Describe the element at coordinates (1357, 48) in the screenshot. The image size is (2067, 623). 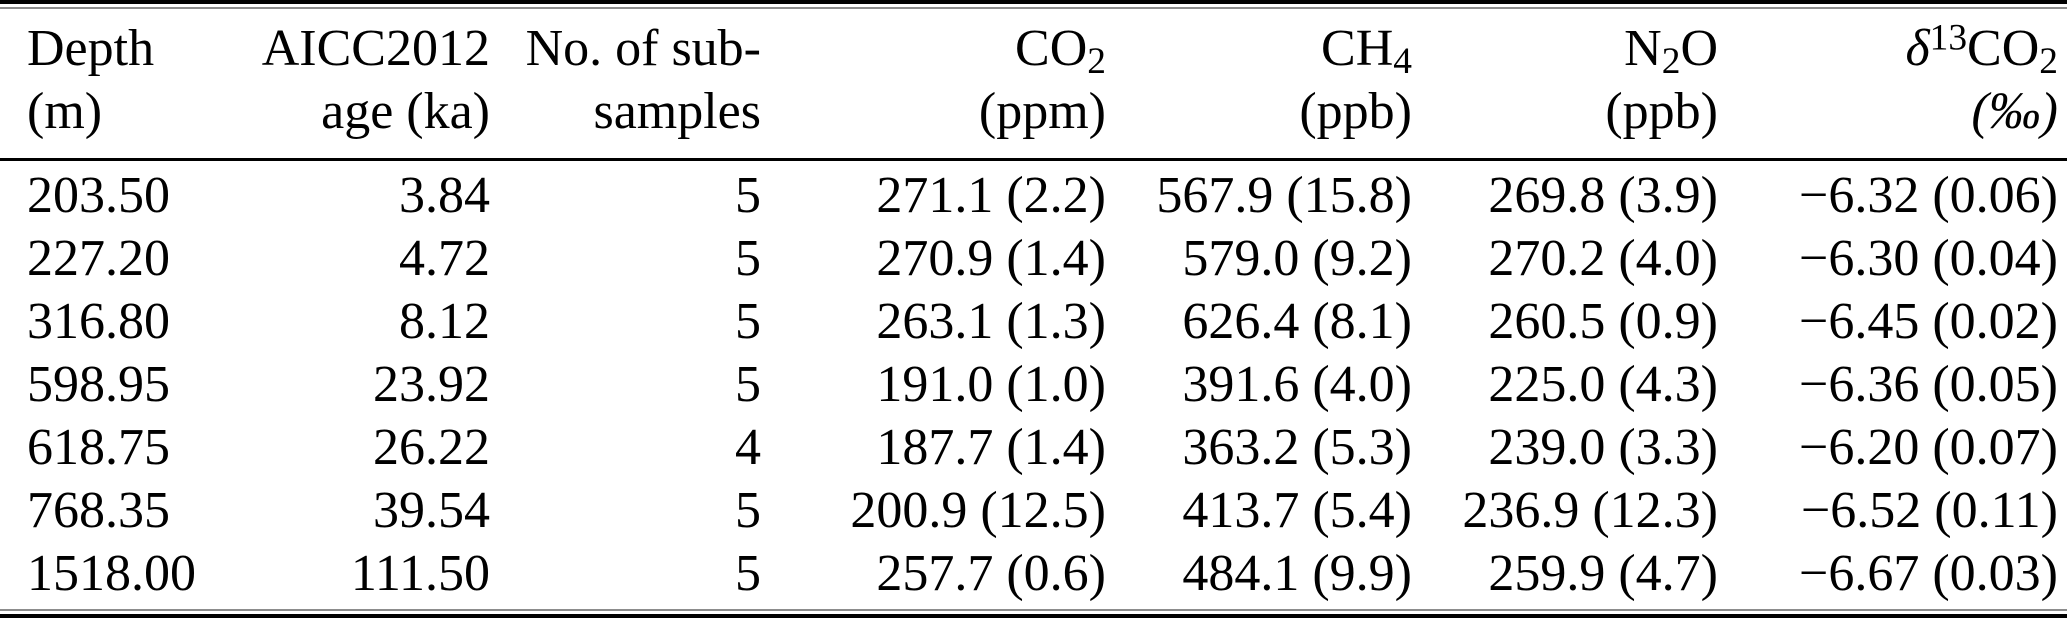
I see `header-segment: CH` at that location.